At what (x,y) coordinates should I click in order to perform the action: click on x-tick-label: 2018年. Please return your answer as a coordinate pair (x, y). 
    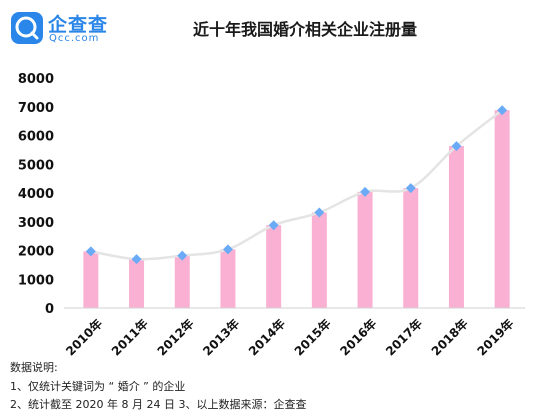
    Looking at the image, I should click on (449, 337).